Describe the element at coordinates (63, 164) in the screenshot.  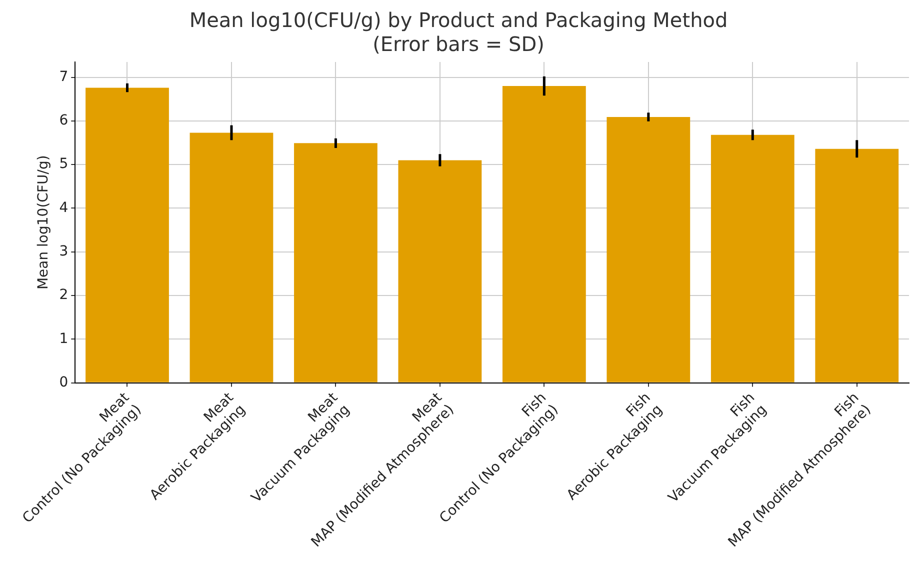
I see `y-tick-label: 5` at that location.